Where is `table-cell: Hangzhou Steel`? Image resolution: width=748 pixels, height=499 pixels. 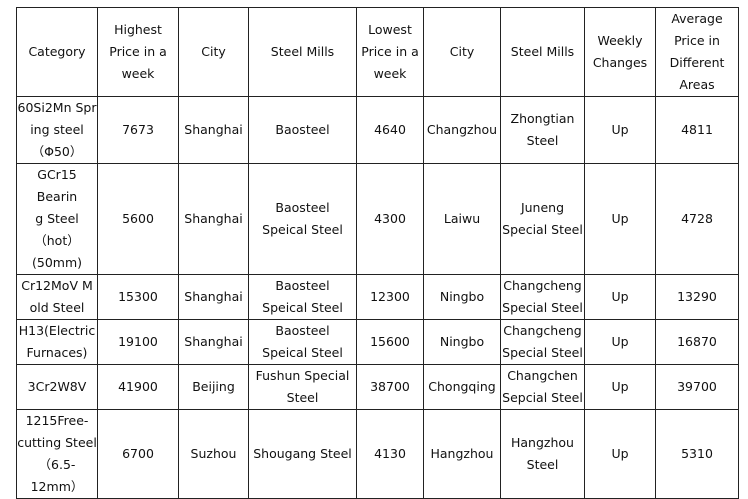
table-cell: Hangzhou Steel is located at coordinates (542, 454).